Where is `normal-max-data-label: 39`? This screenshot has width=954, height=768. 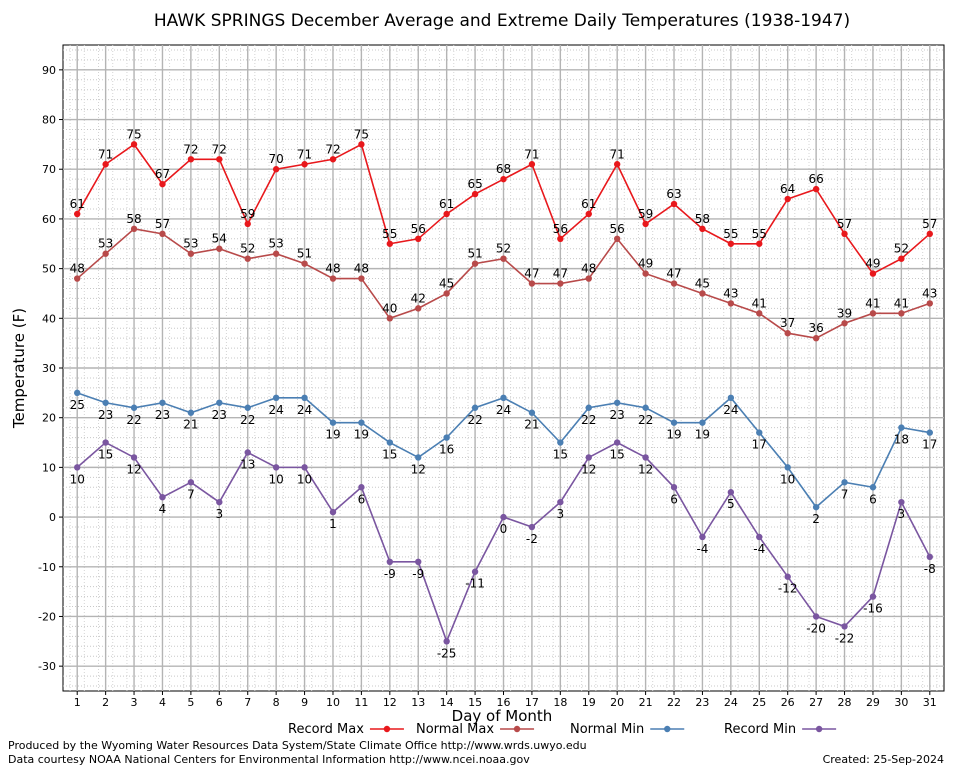 normal-max-data-label: 39 is located at coordinates (844, 313).